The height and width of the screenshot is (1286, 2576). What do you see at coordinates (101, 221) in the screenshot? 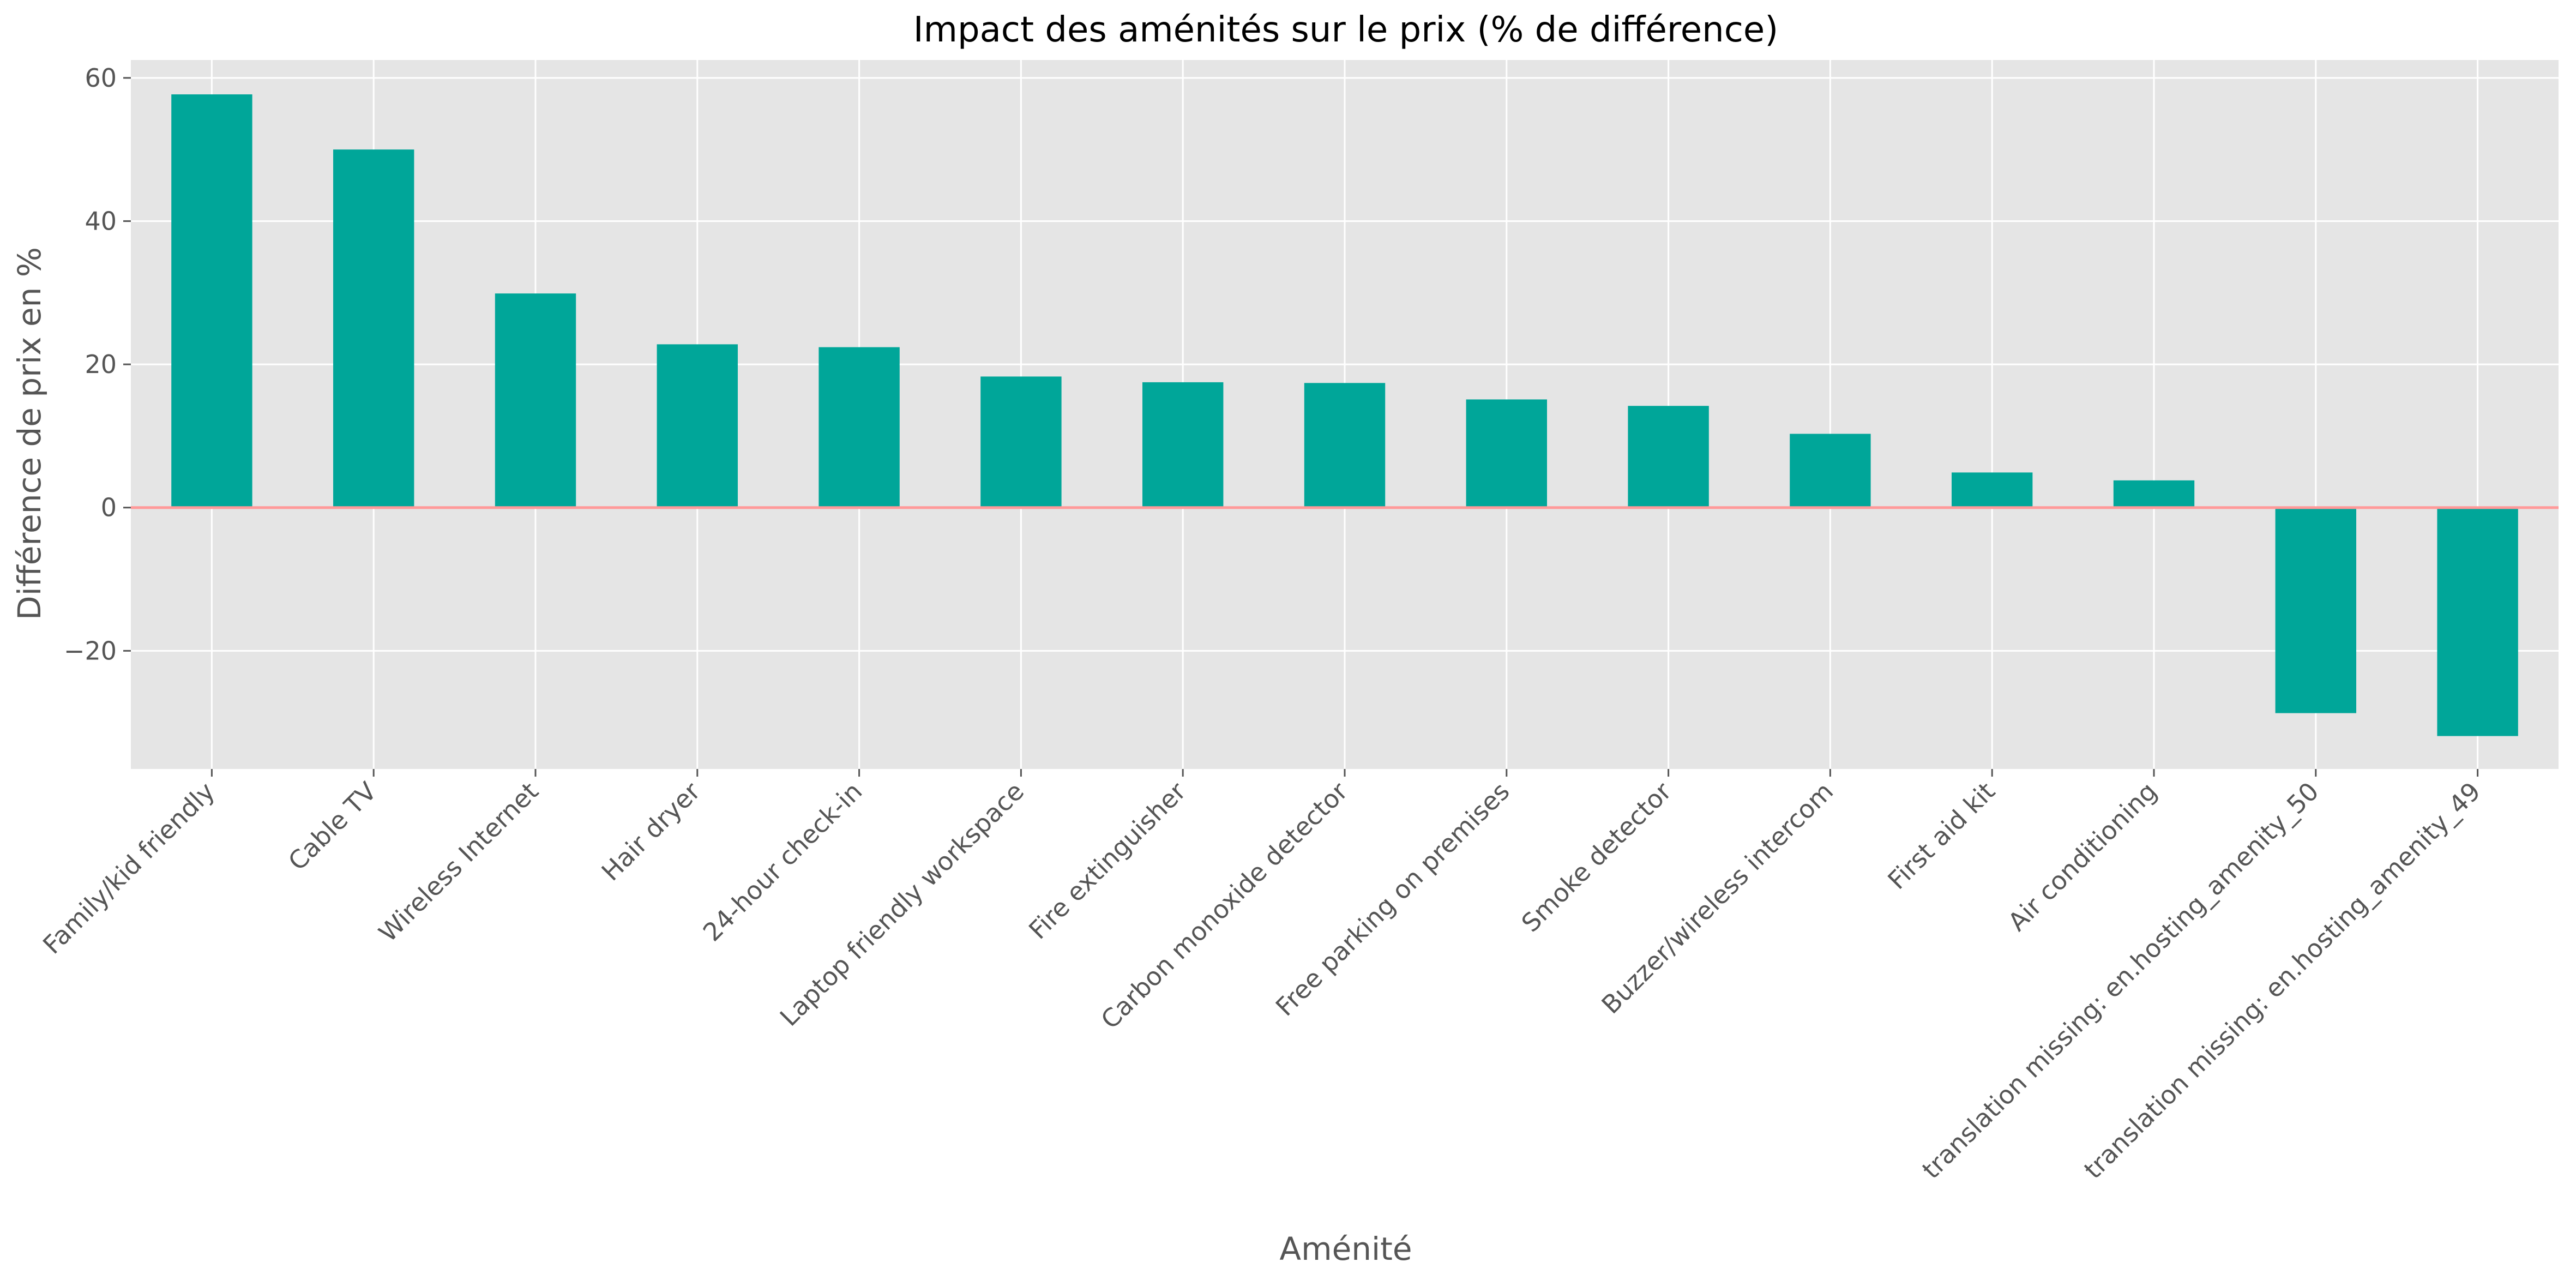
I see `y-tick-label: 40` at bounding box center [101, 221].